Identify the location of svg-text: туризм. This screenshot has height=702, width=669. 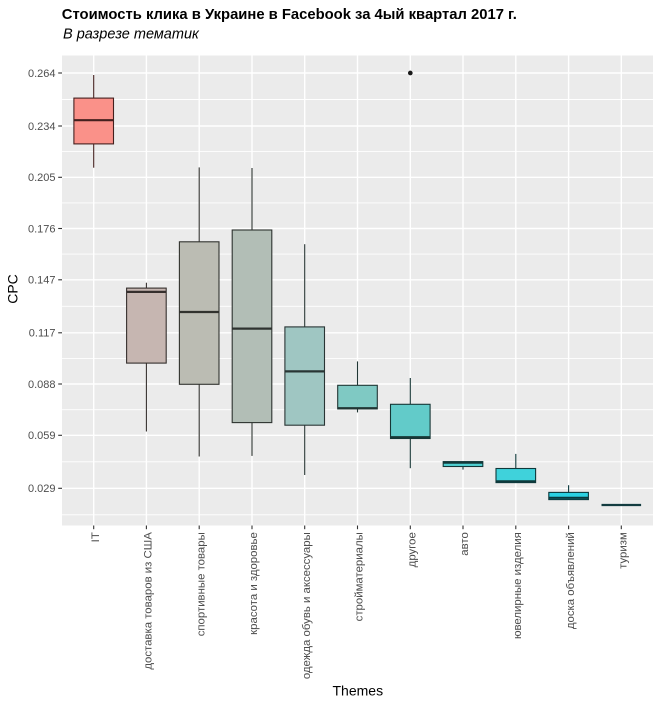
(624, 550).